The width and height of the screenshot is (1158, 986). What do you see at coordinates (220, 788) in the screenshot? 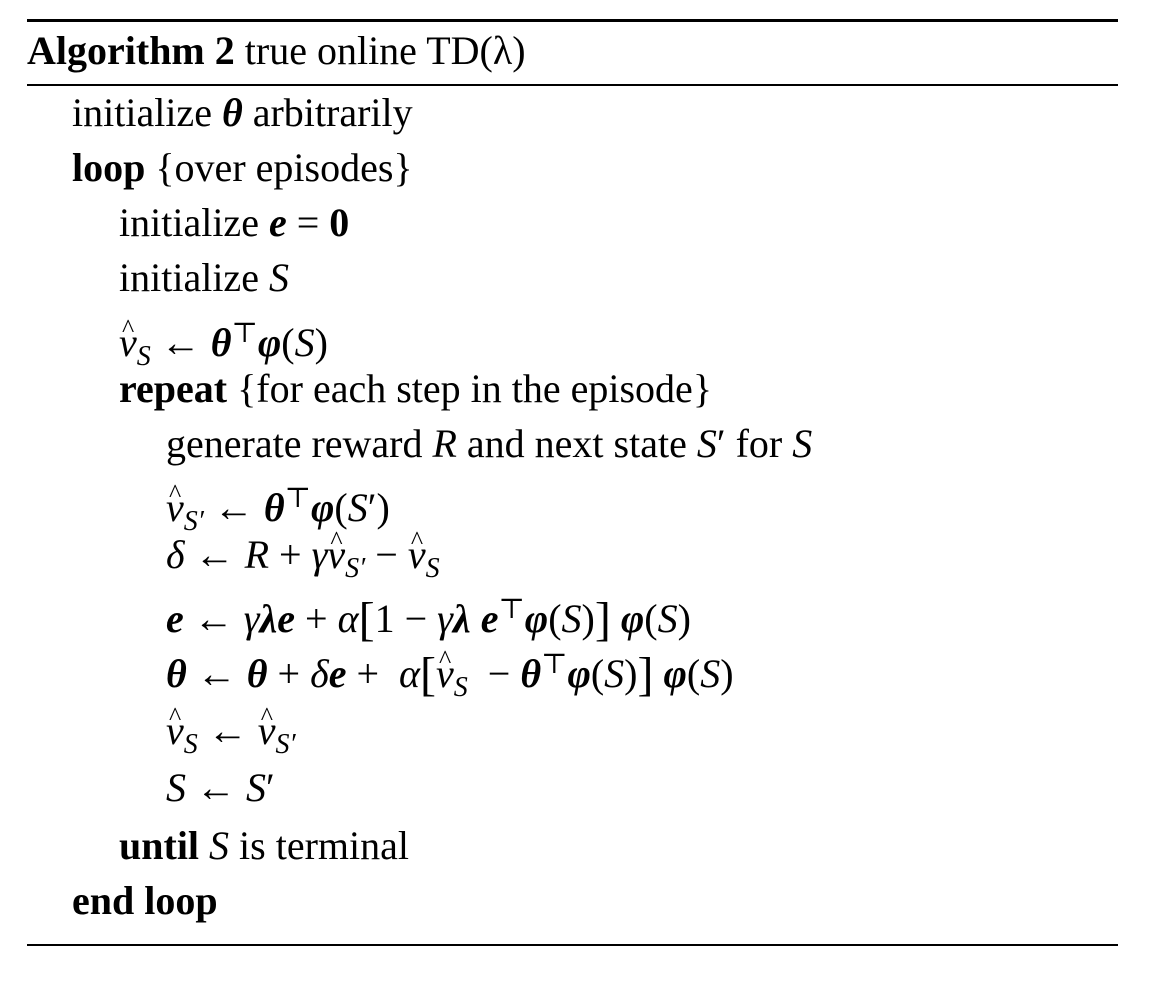
I see `algorithm-line-13: S ← S′` at bounding box center [220, 788].